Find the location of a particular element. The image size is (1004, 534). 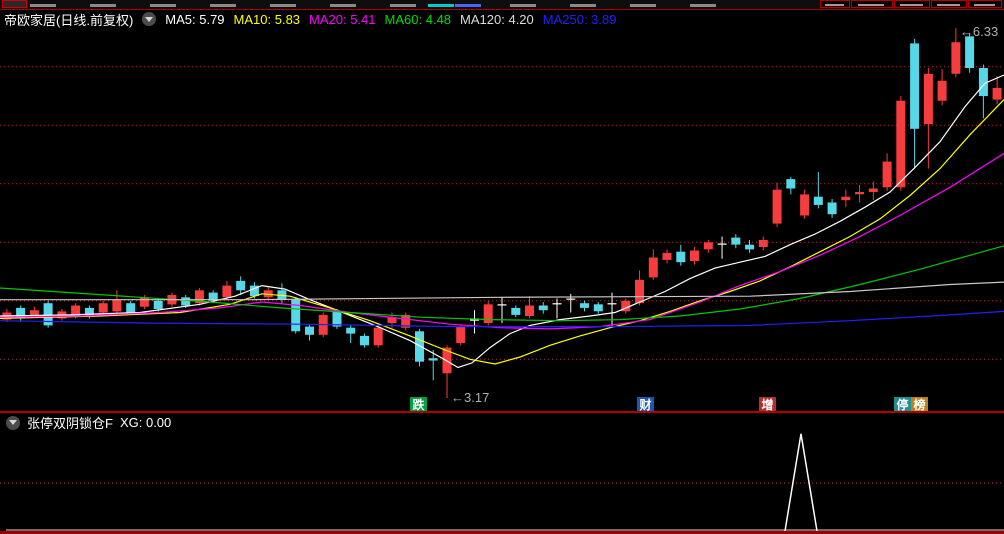

event-marker: 财 is located at coordinates (645, 405).